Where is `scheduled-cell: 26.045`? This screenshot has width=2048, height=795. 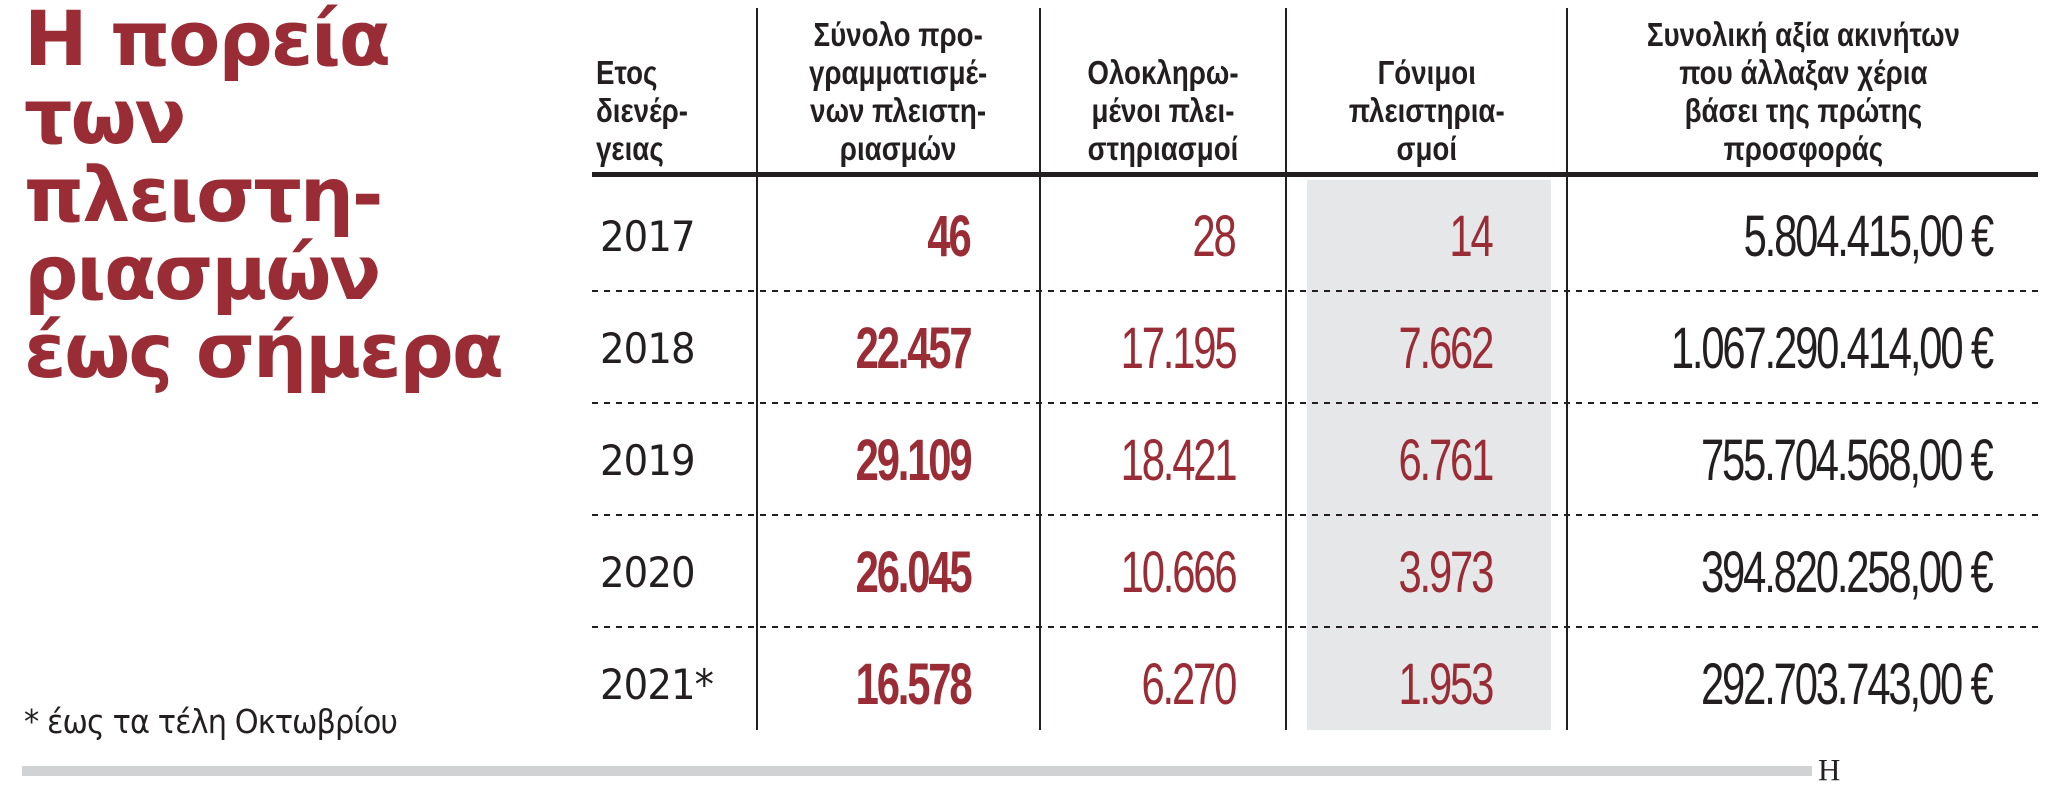
scheduled-cell: 26.045 is located at coordinates (913, 572).